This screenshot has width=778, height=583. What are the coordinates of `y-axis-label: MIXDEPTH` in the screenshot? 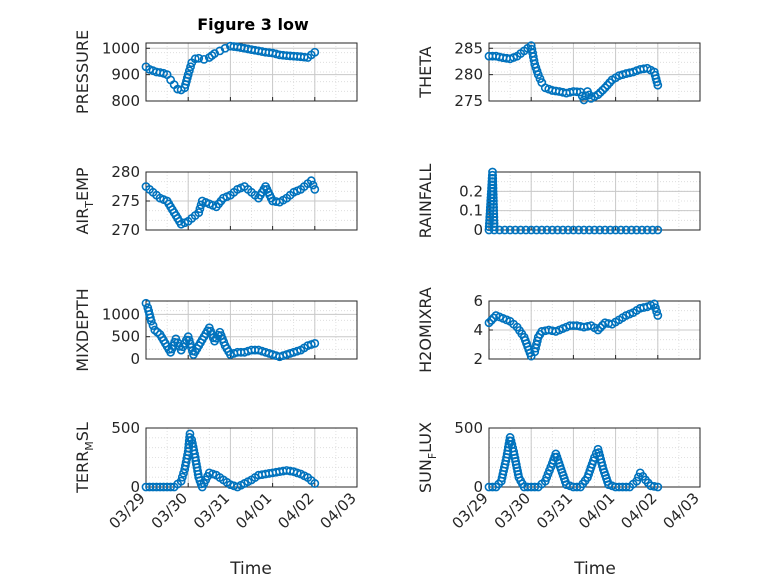 It's located at (82, 329).